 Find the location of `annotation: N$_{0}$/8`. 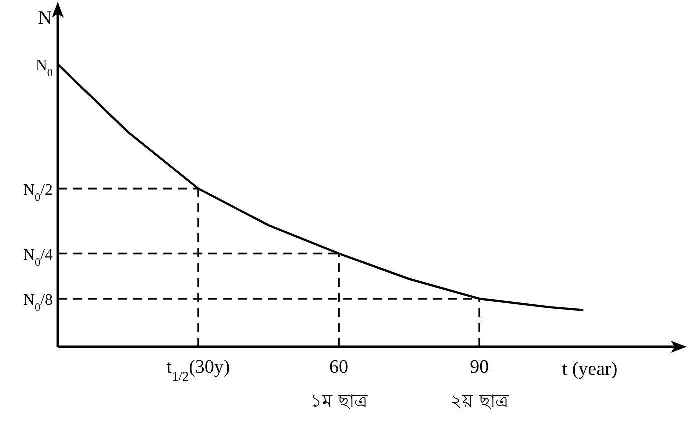

annotation: N$_{0}$/8 is located at coordinates (38, 303).